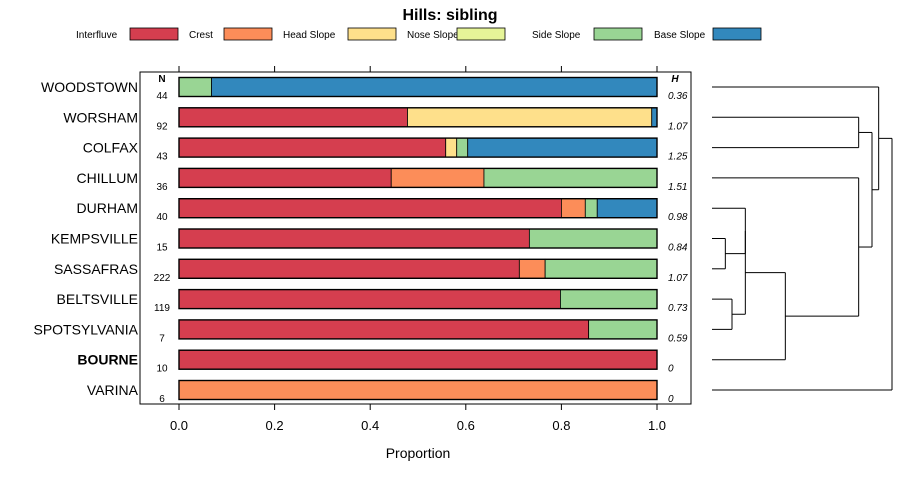 The image size is (900, 480). I want to click on n-value: 6, so click(162, 399).